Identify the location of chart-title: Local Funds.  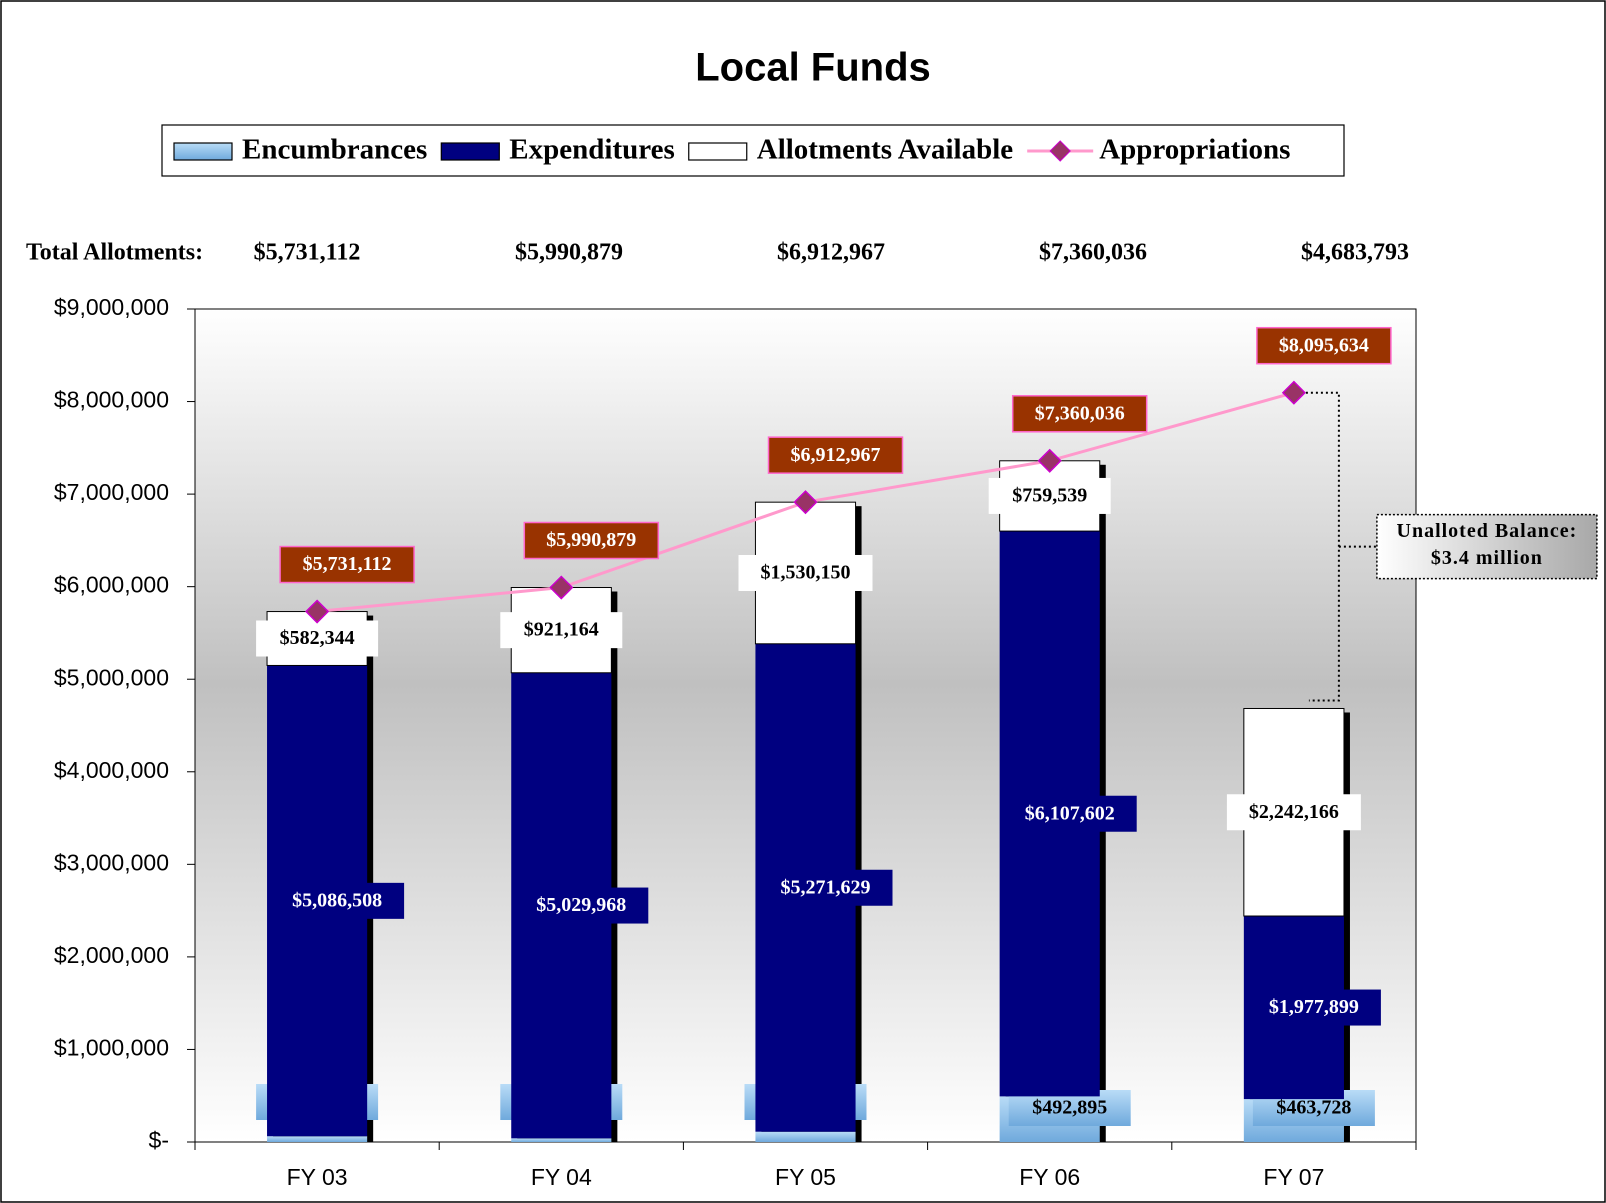
(813, 68).